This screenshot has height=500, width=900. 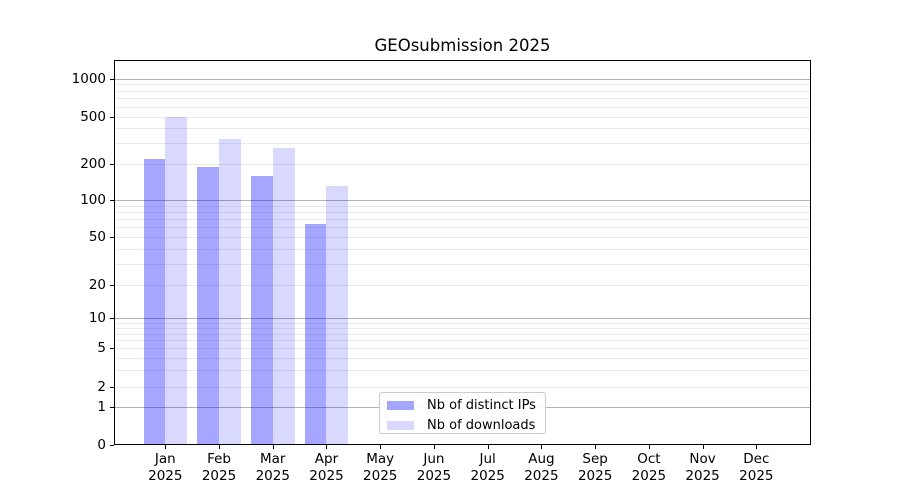 I want to click on y-tick-label: 20, so click(x=97, y=285).